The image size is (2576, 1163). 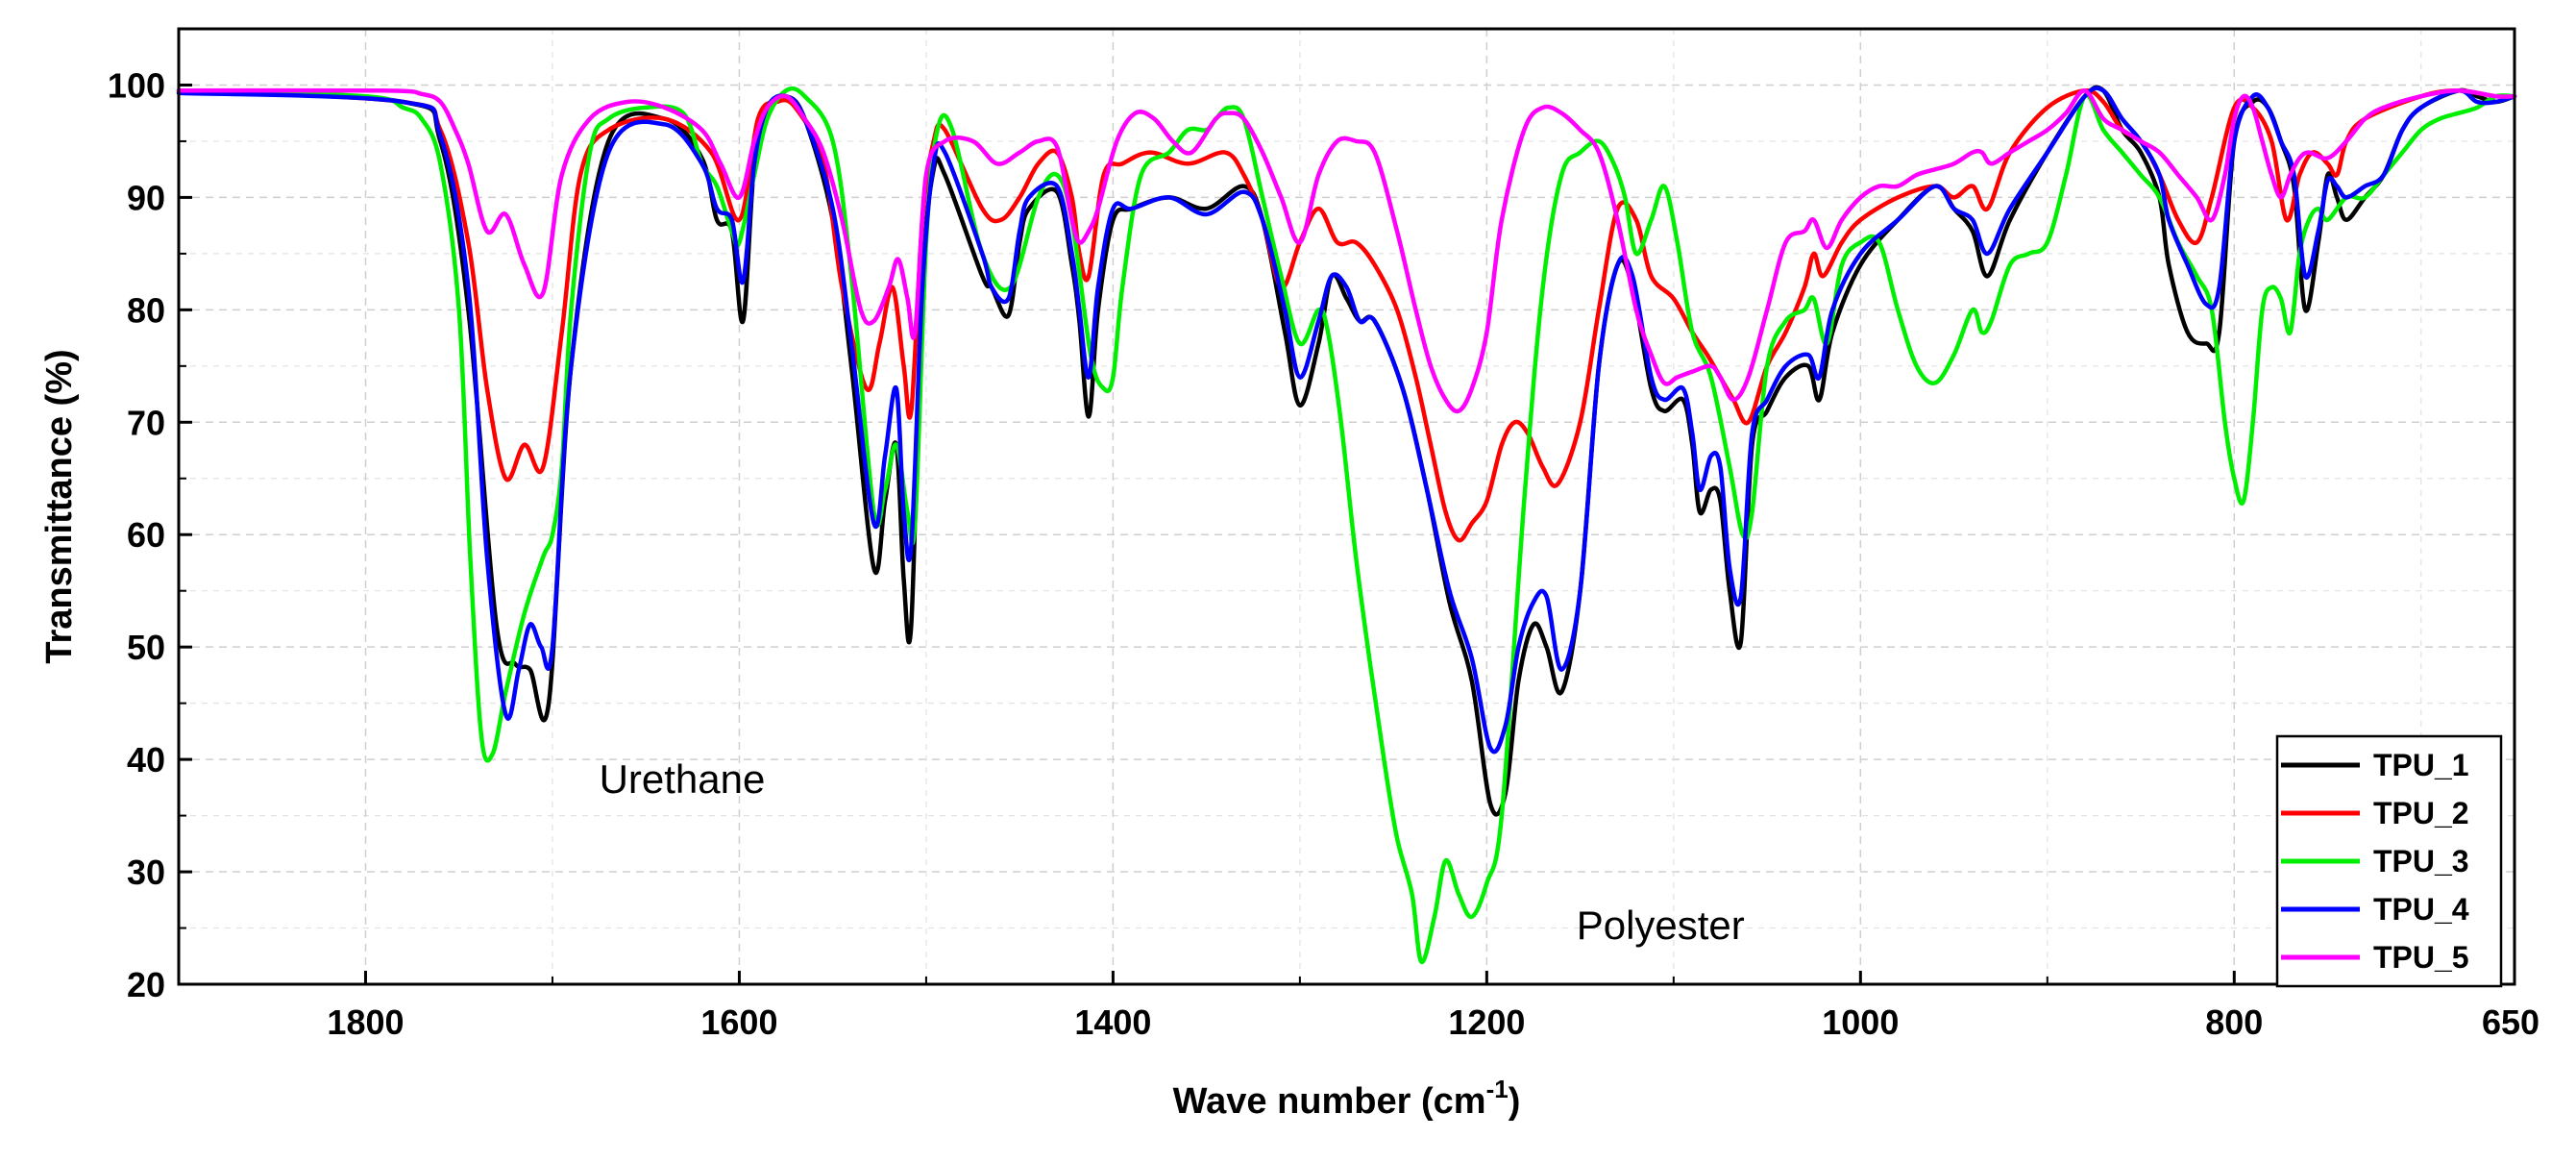 I want to click on legend: TPU_1 TPU_2 TPU_3 TPU_4 TPU_5, so click(x=2389, y=861).